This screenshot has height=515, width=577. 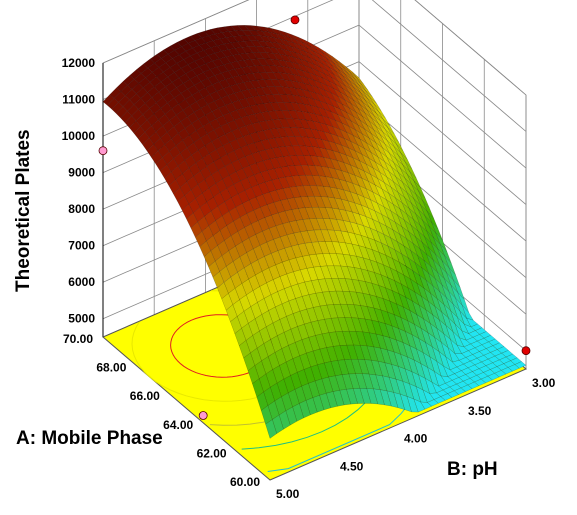 What do you see at coordinates (314, 48) in the screenshot?
I see `z-gridline` at bounding box center [314, 48].